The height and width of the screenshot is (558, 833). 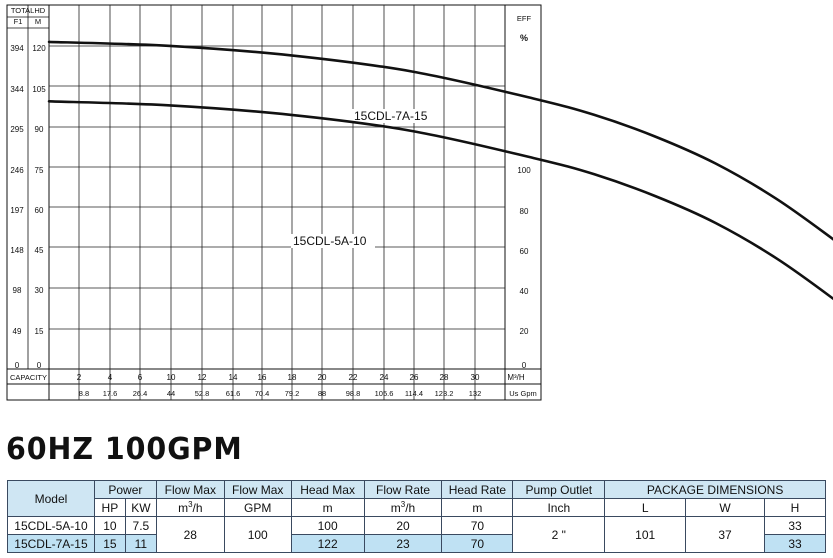 I want to click on tick-label-gpm: 26.4, so click(x=140, y=393).